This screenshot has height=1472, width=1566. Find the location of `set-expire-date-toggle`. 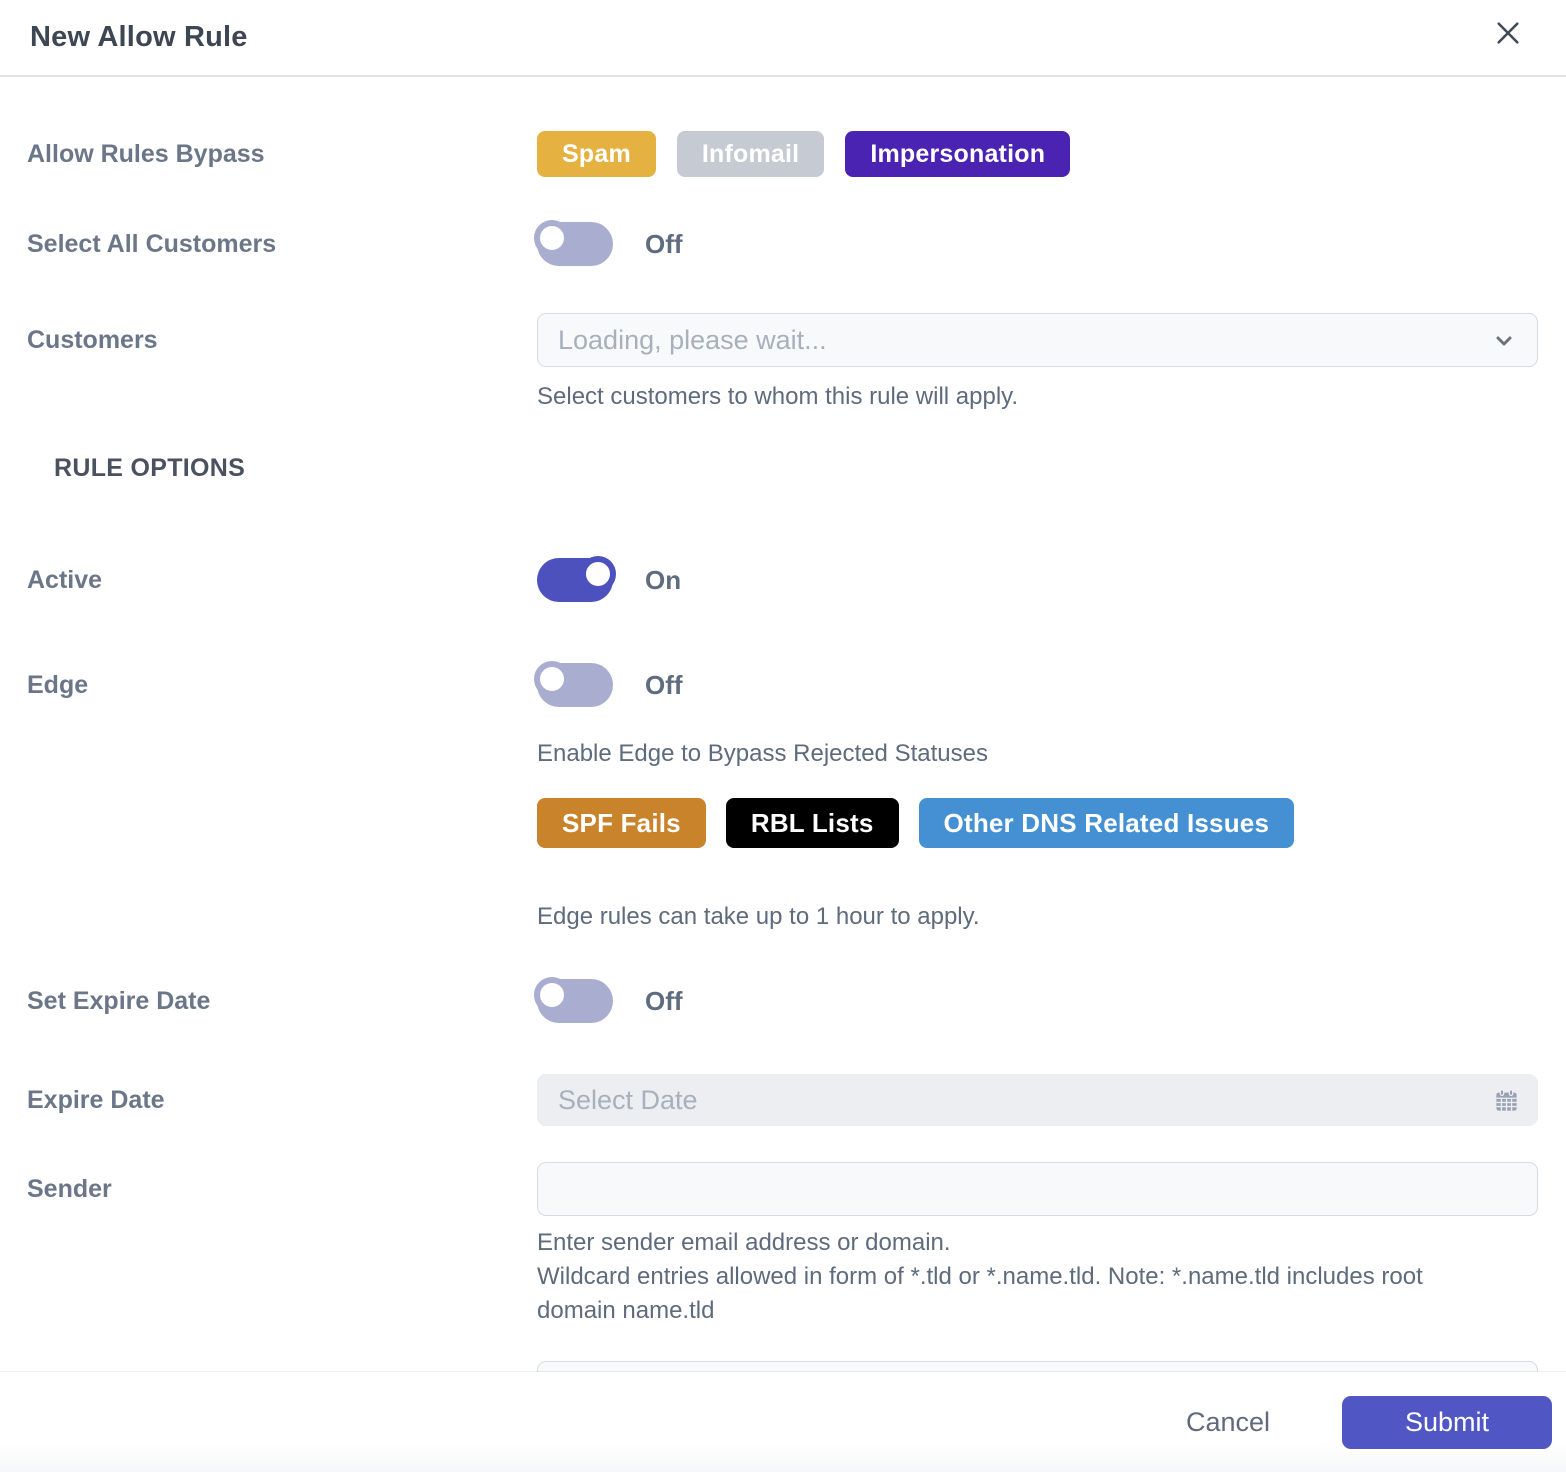

set-expire-date-toggle is located at coordinates (573, 1000).